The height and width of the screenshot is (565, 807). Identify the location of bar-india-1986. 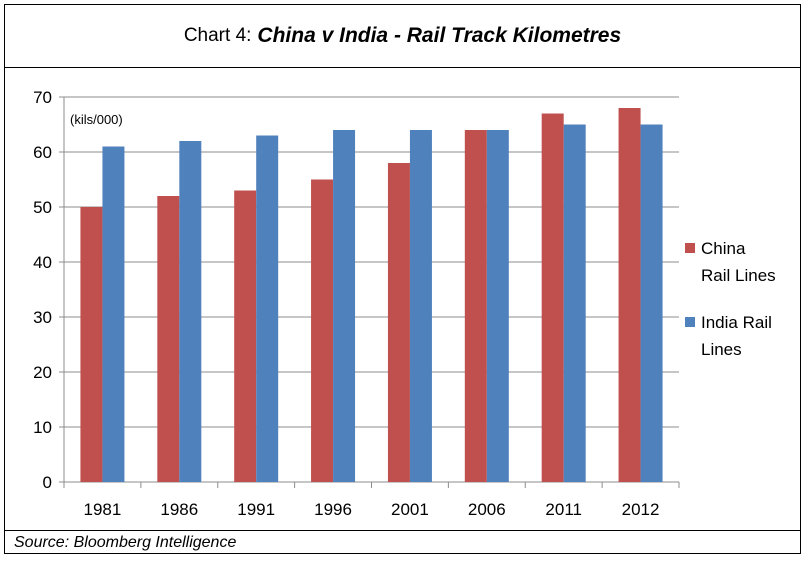
(190, 311).